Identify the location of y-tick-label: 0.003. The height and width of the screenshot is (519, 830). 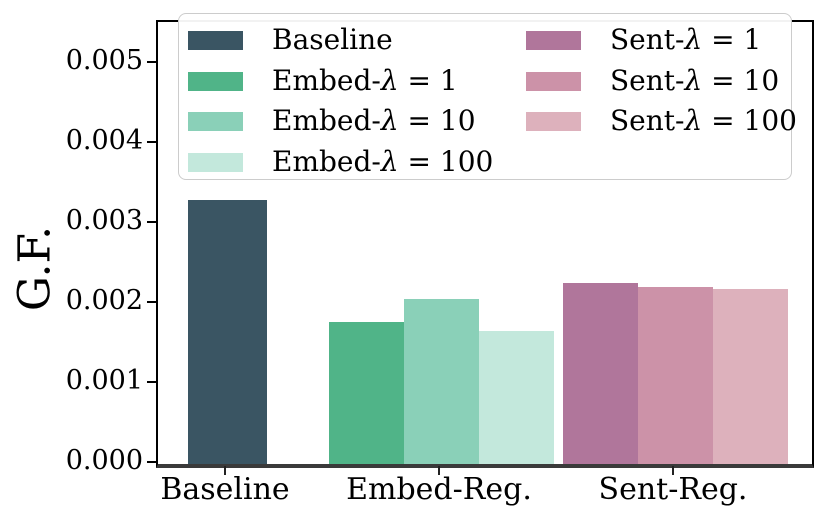
(104, 221).